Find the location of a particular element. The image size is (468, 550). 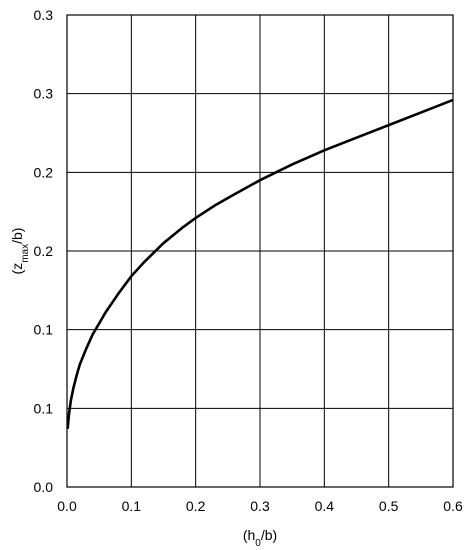

y-tick-labels: 0.0 0.1 0.1 0.2 0.2 0.3 0.3 is located at coordinates (44, 251).